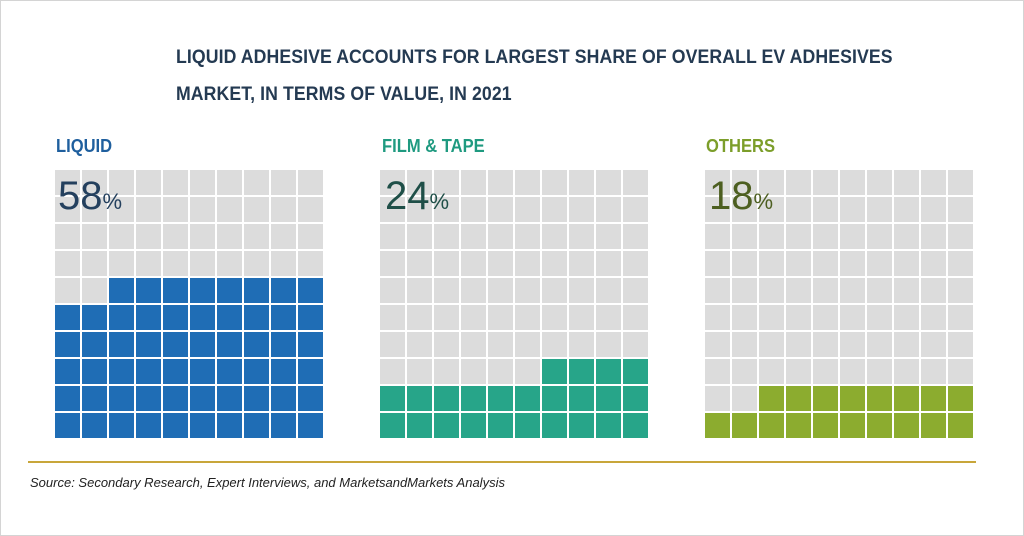  What do you see at coordinates (741, 196) in the screenshot?
I see `value-label-others: 18%` at bounding box center [741, 196].